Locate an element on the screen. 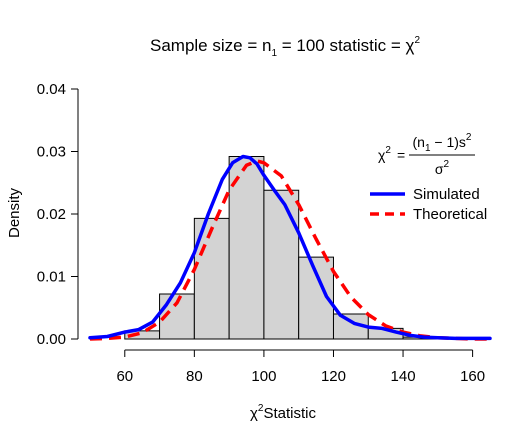 Image resolution: width=531 pixels, height=447 pixels. formula-den-sup: 2 is located at coordinates (447, 164).